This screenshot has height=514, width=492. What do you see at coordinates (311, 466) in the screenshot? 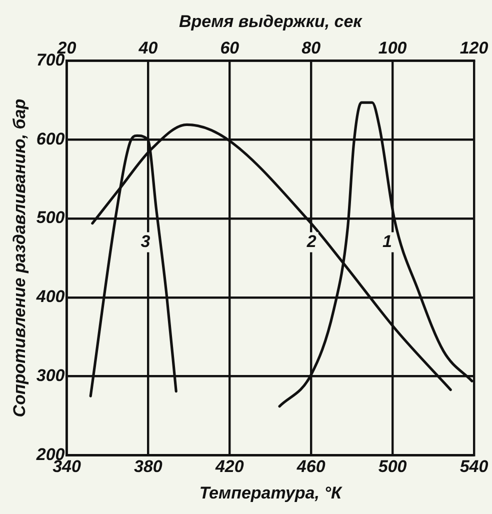
I see `x-tick-label: 460` at bounding box center [311, 466].